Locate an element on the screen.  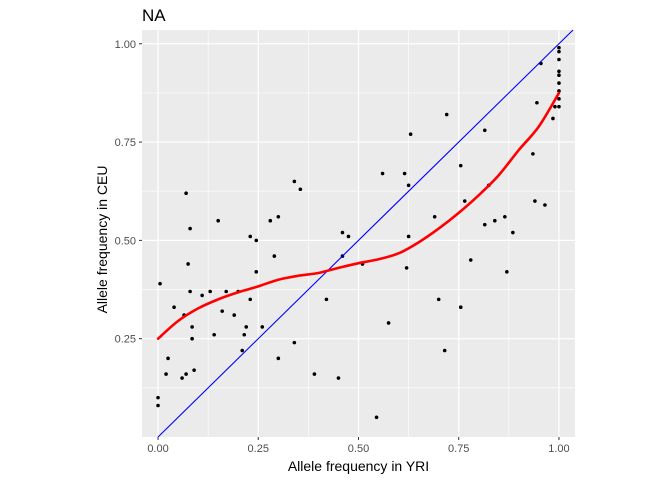
x-tick-label: 0.50 is located at coordinates (358, 449).